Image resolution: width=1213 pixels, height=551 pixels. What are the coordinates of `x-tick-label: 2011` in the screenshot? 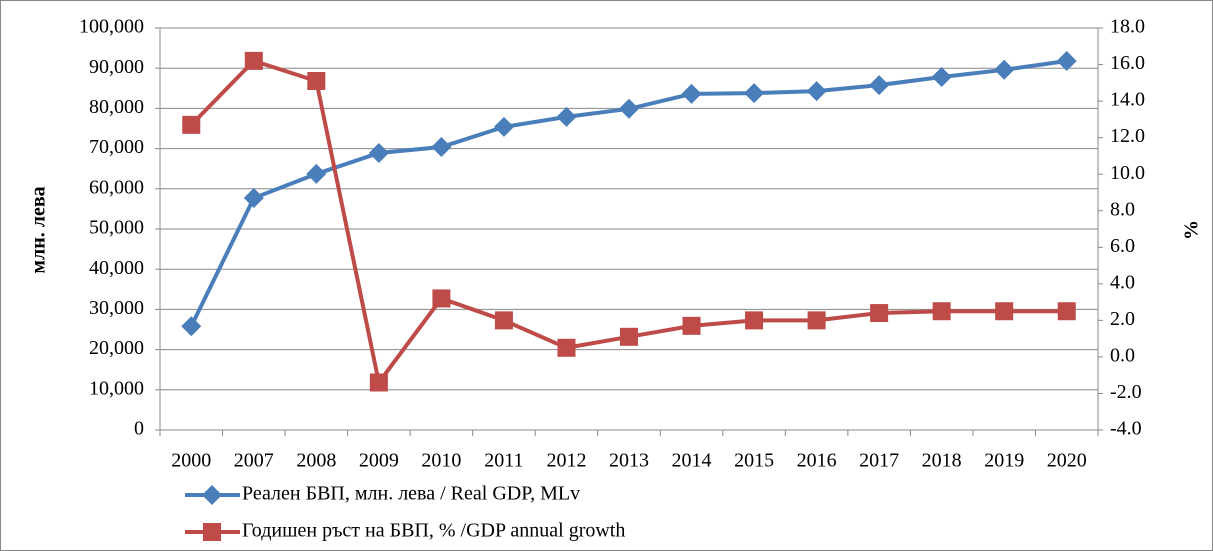 It's located at (503, 461).